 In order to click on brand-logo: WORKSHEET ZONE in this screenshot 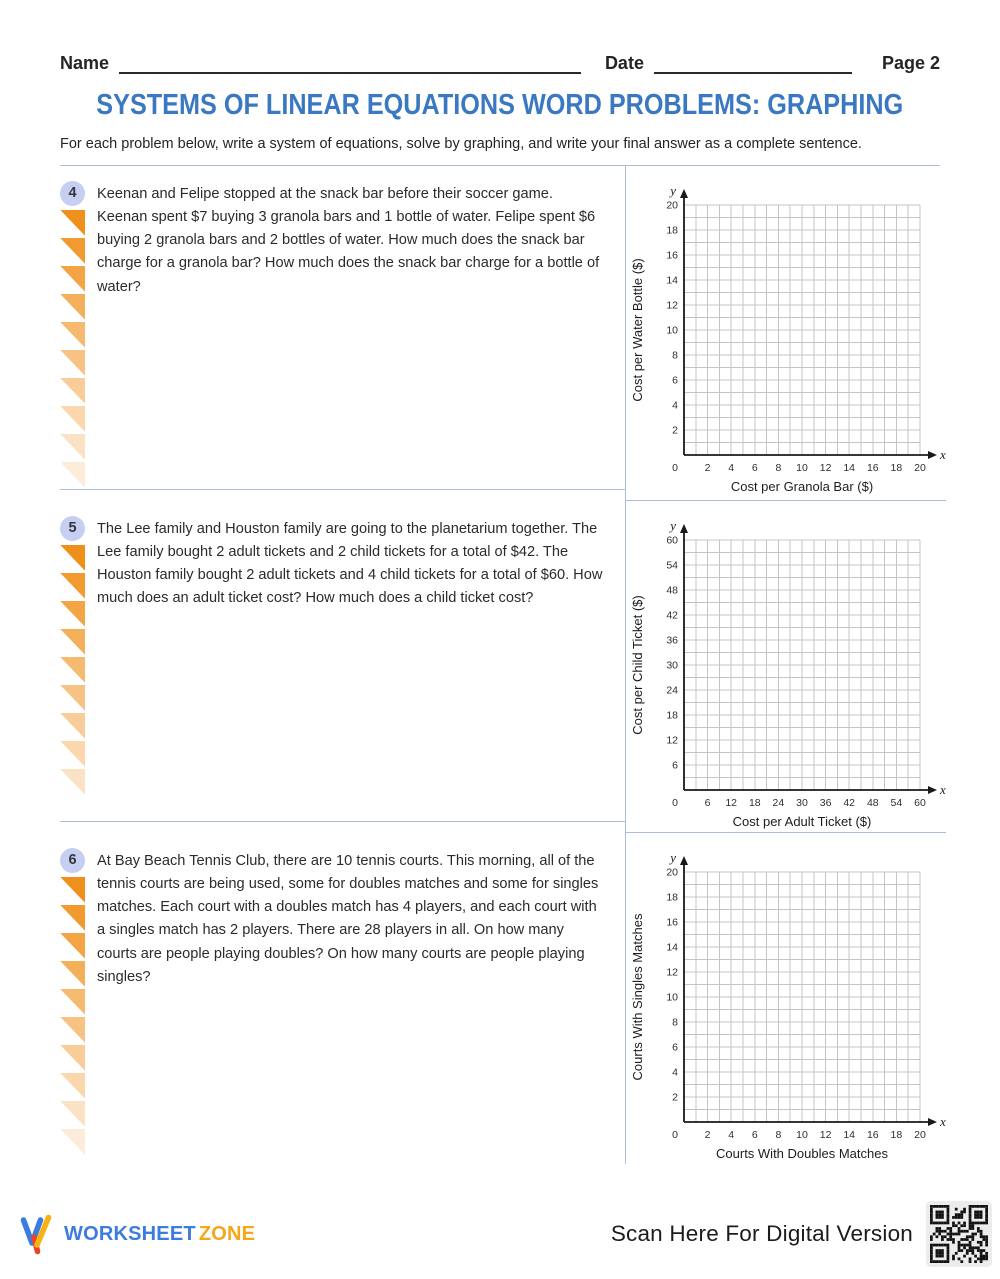, I will do `click(137, 1234)`.